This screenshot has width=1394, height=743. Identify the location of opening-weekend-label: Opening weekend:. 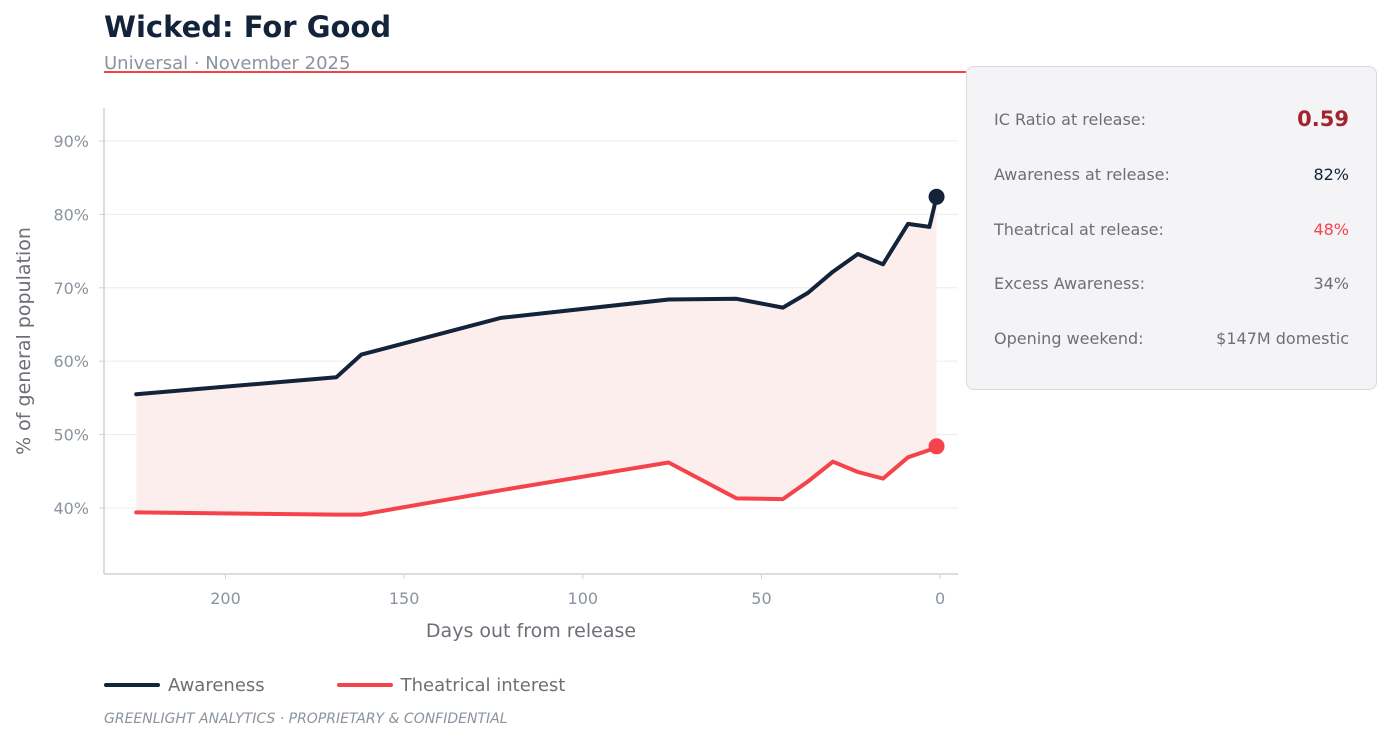
(1069, 338).